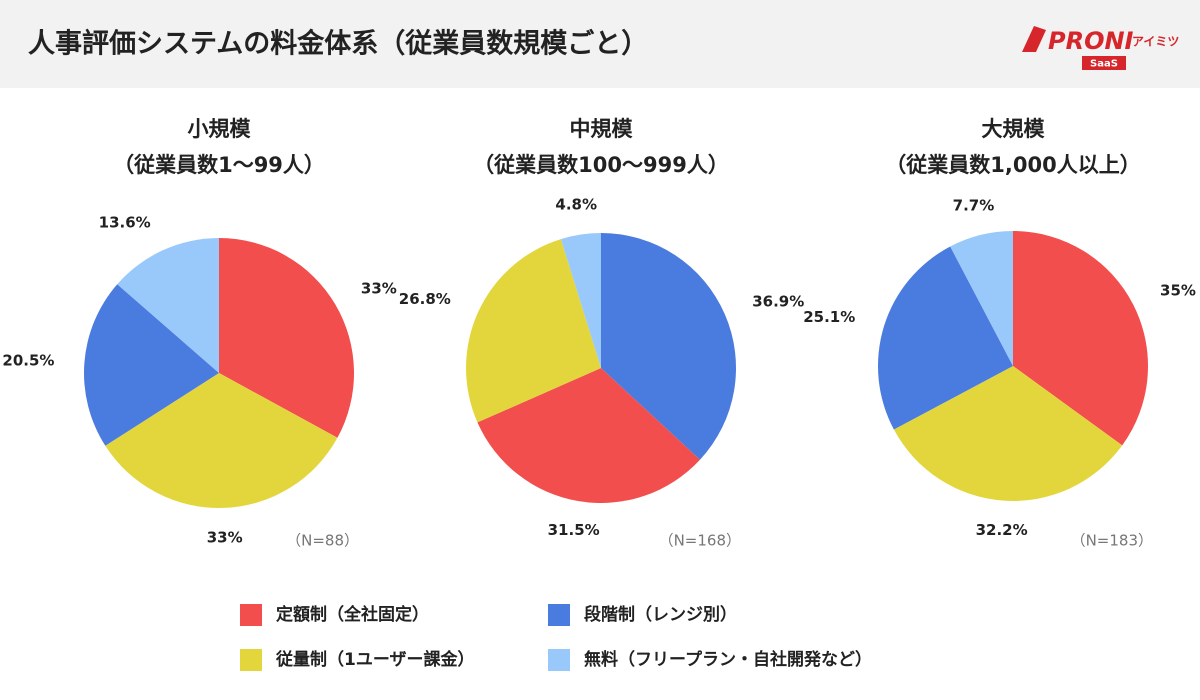  What do you see at coordinates (1002, 530) in the screenshot?
I see `value-label: 32.2%` at bounding box center [1002, 530].